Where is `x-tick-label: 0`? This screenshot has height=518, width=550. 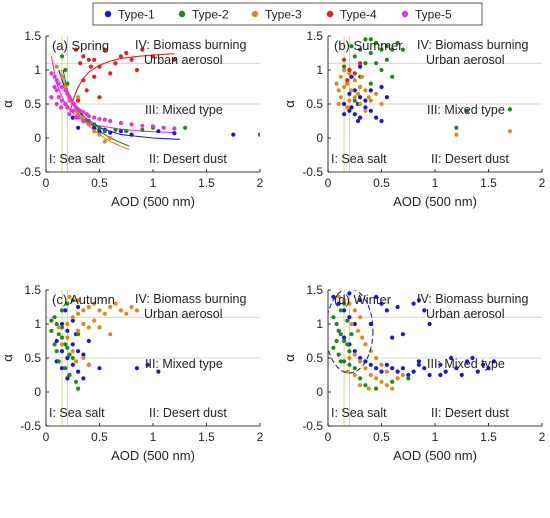
x-tick-label: 0 is located at coordinates (328, 437).